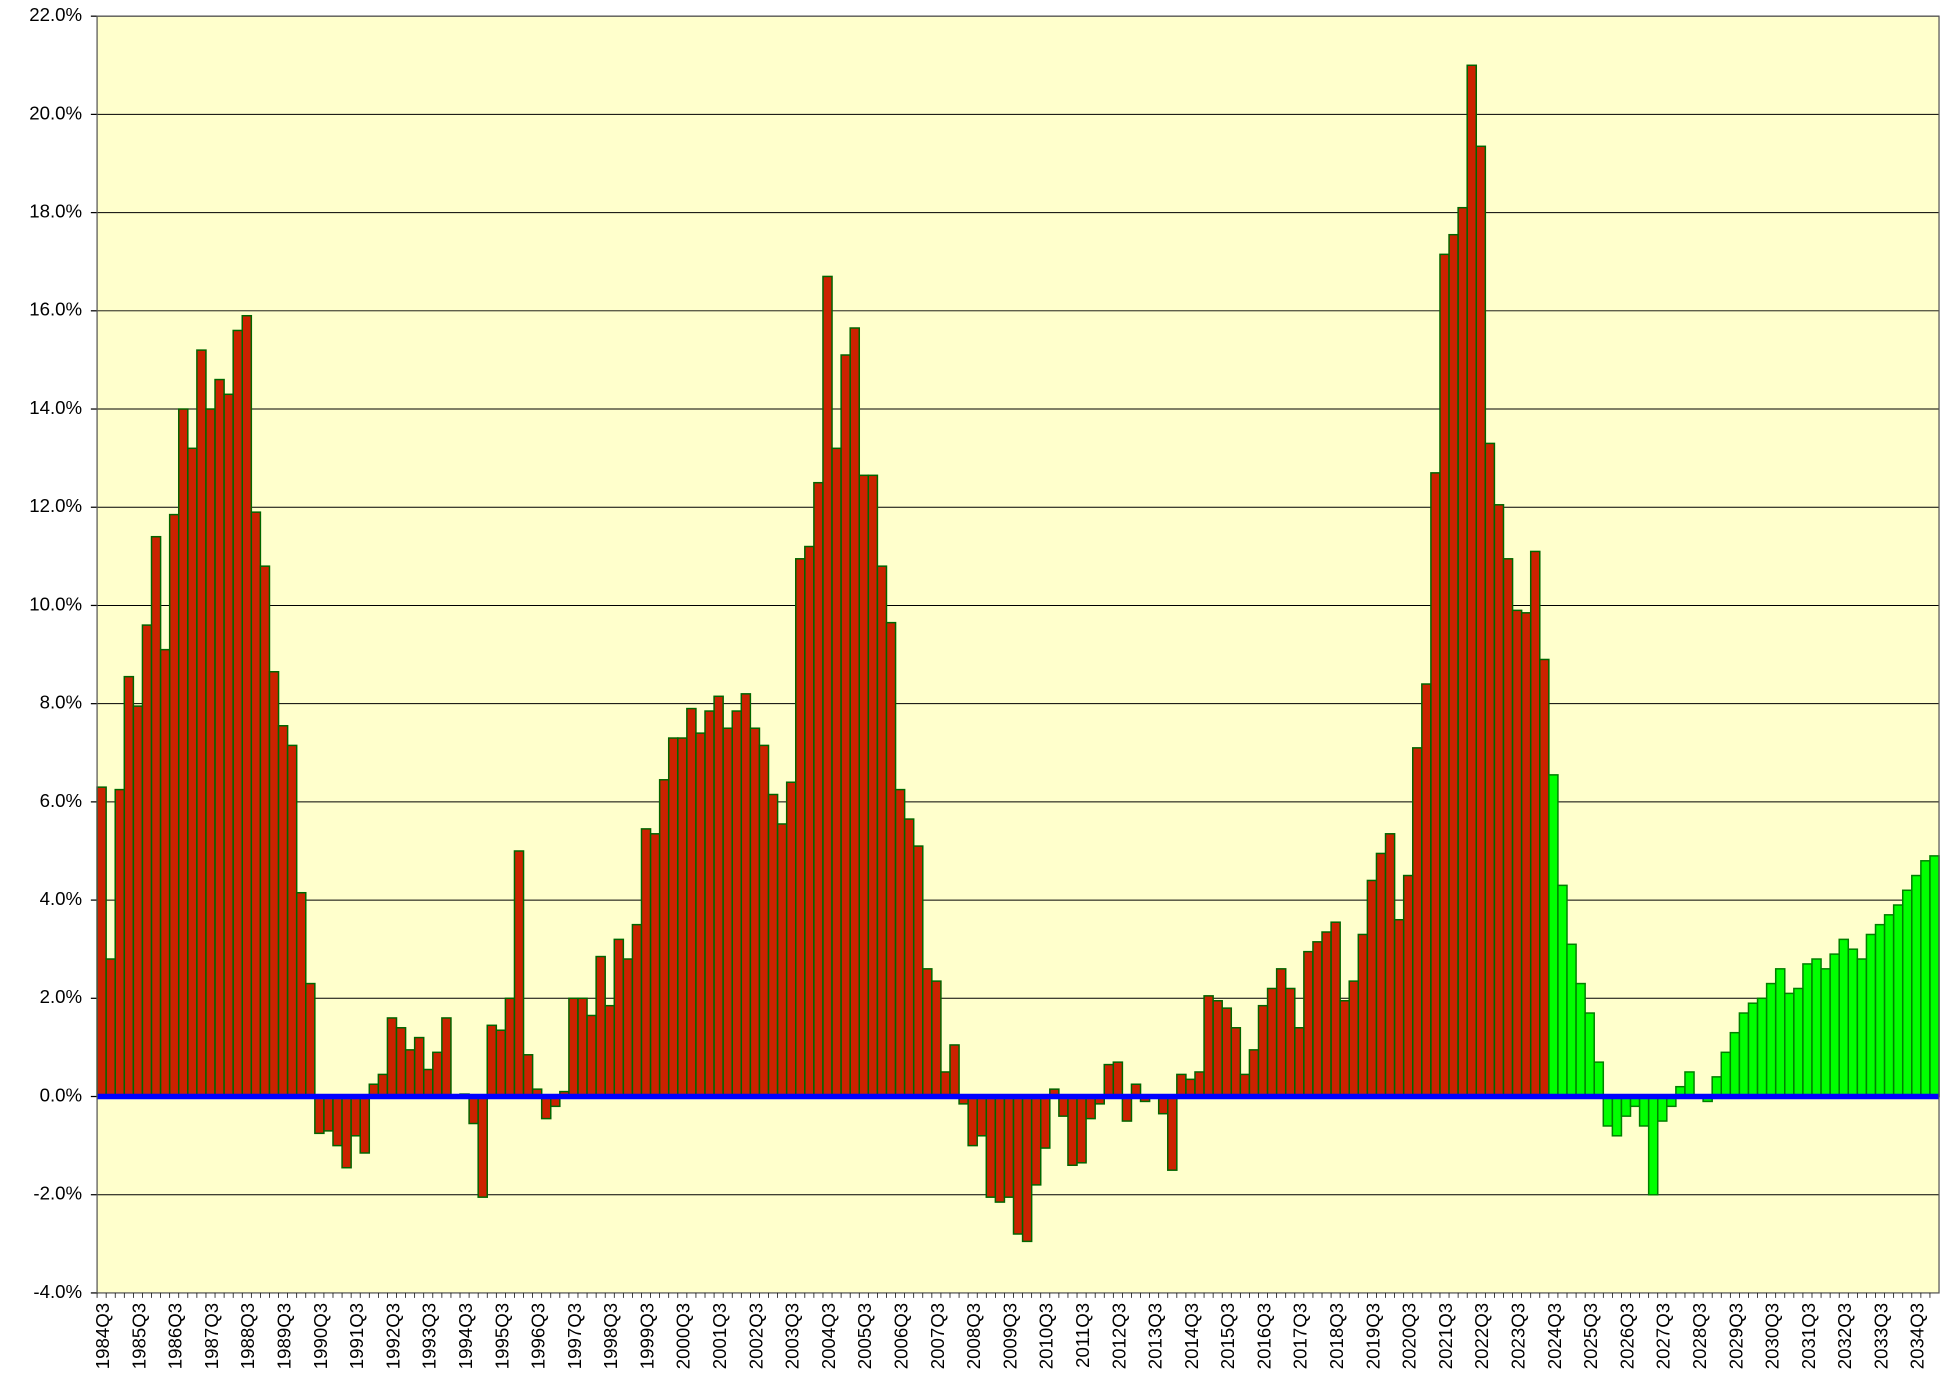 The height and width of the screenshot is (1390, 1944). Describe the element at coordinates (57, 1291) in the screenshot. I see `y-tick-label: -4.0%` at that location.